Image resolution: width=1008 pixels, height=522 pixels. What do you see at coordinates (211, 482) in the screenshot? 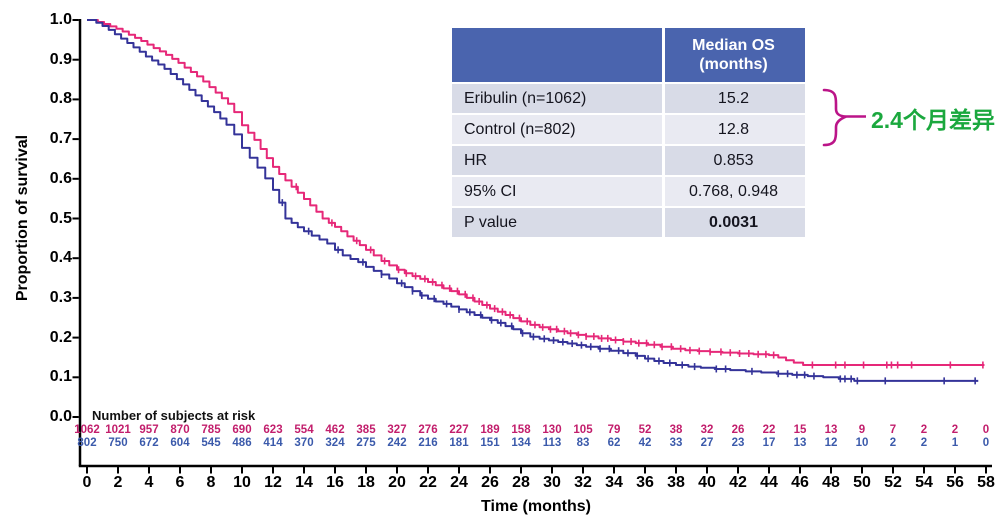
I see `x-tick-label: 8` at bounding box center [211, 482].